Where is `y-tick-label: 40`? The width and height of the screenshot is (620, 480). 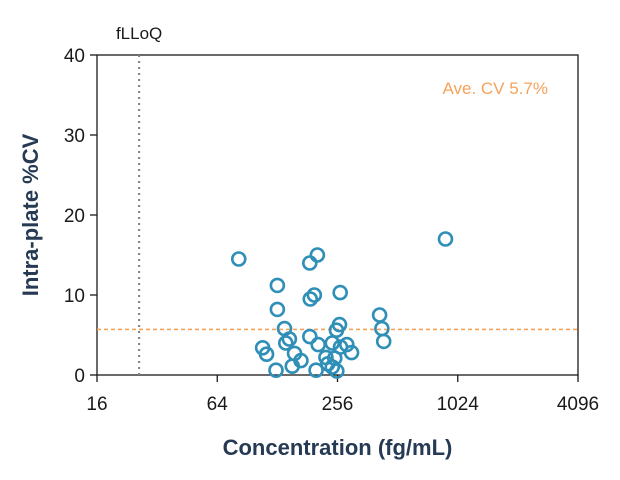
y-tick-label: 40 is located at coordinates (74, 56).